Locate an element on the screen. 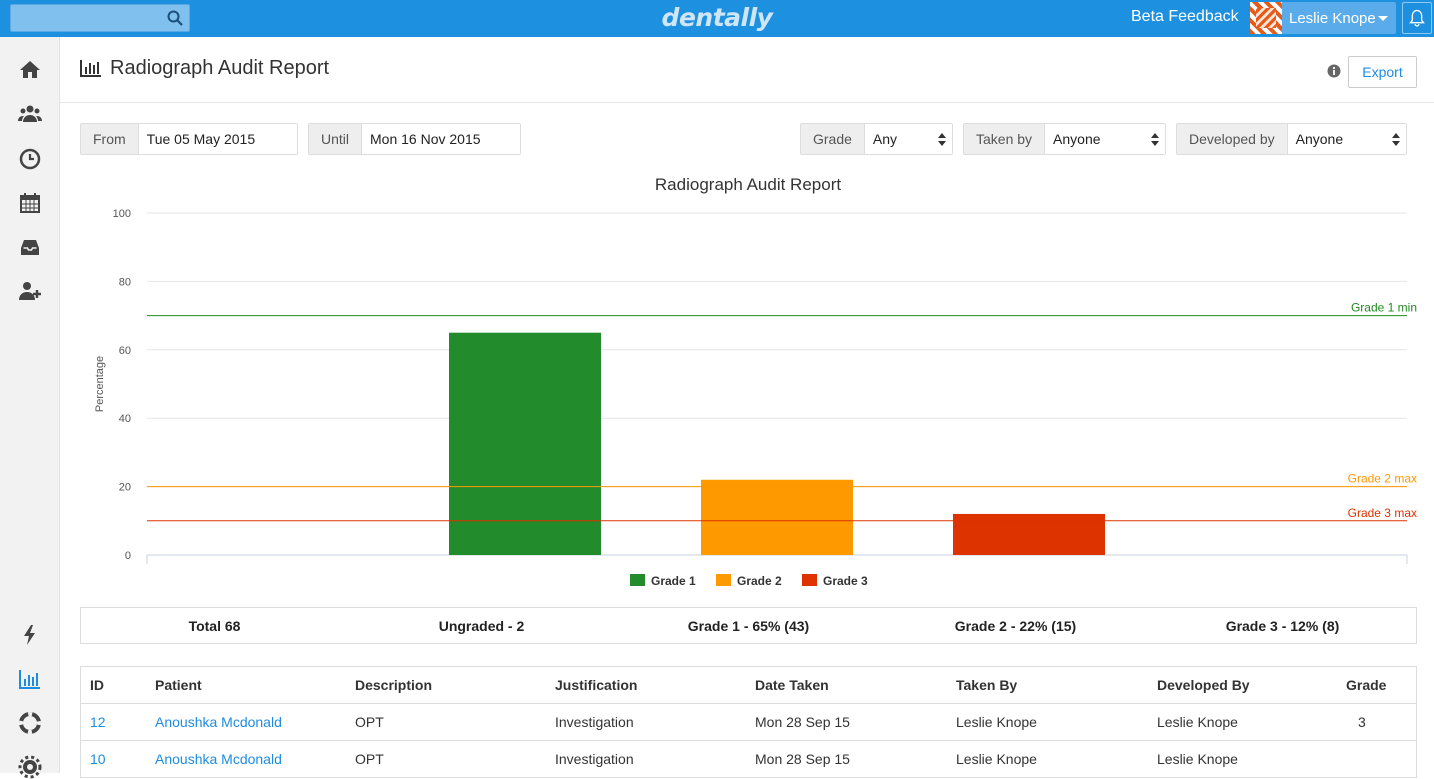 This screenshot has width=1434, height=779. bell-icon is located at coordinates (1417, 18).